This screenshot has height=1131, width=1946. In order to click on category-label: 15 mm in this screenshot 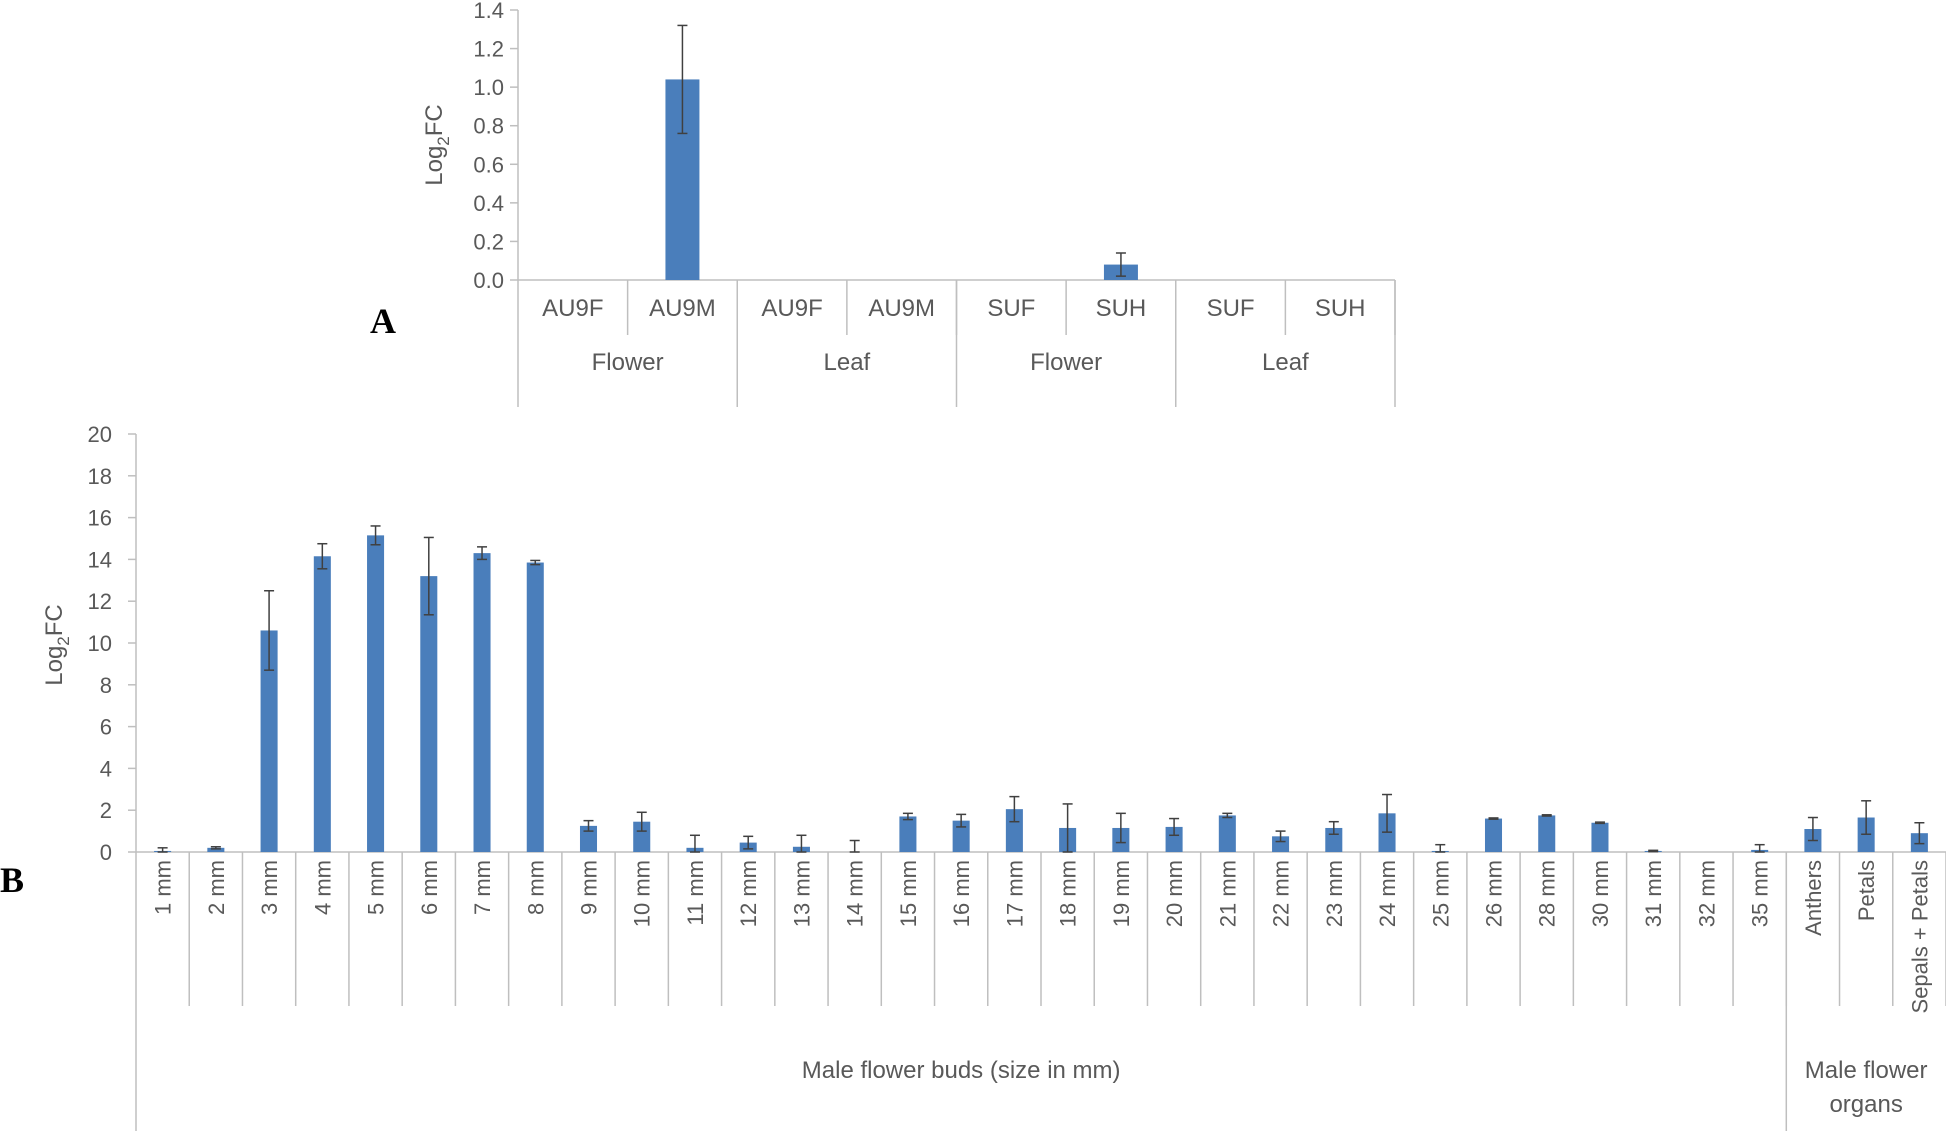, I will do `click(908, 893)`.